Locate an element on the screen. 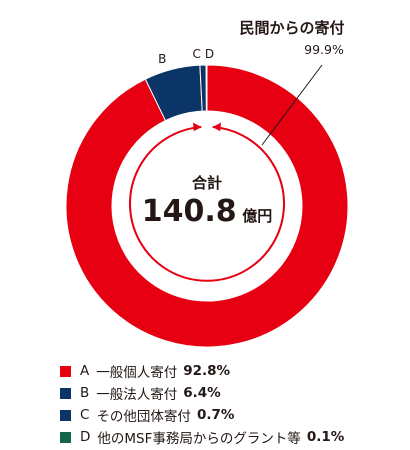 Image resolution: width=410 pixels, height=450 pixels. legend-value-c: 0.7% is located at coordinates (215, 415).